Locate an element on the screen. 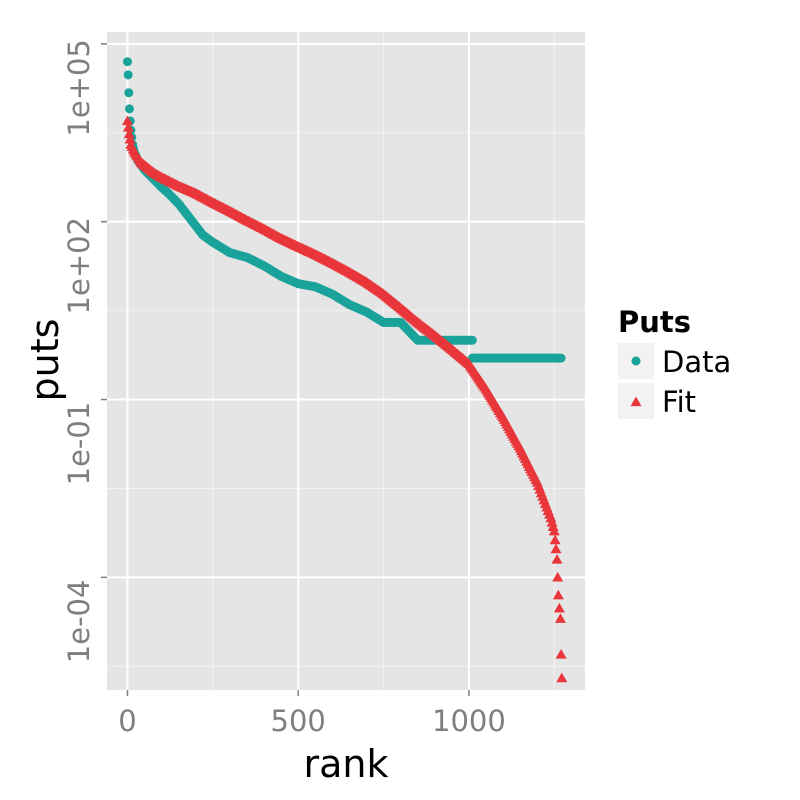 This screenshot has height=800, width=800. x-tick-label: 1000 is located at coordinates (469, 721).